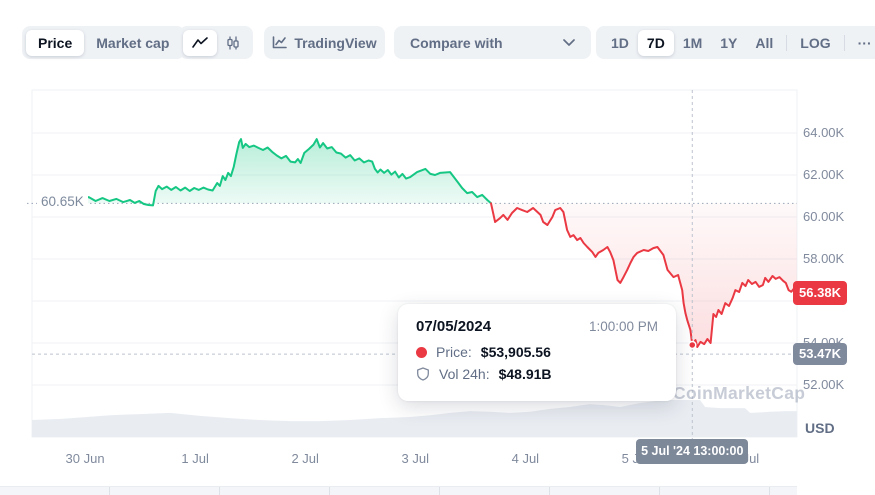 The height and width of the screenshot is (495, 875). I want to click on chart-type-toggle, so click(216, 42).